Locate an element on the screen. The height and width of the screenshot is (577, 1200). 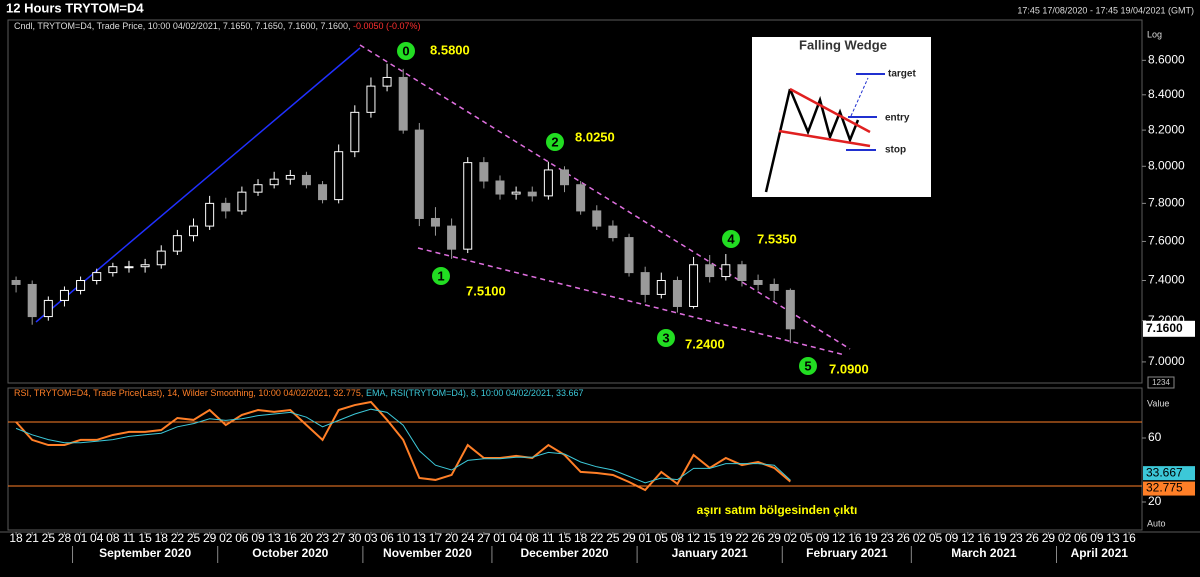
x-tick-label: 27 is located at coordinates (339, 538).